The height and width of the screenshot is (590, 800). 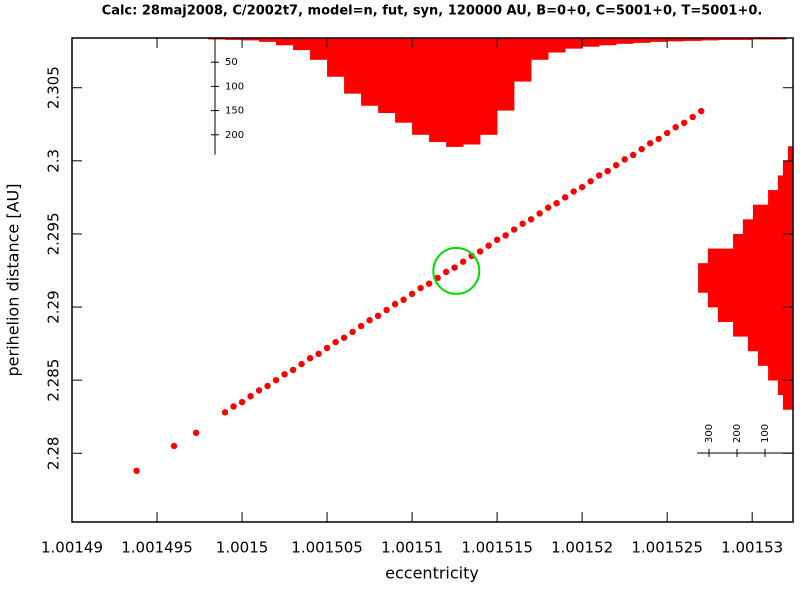 I want to click on x-tick-label: 1.001515, so click(x=497, y=548).